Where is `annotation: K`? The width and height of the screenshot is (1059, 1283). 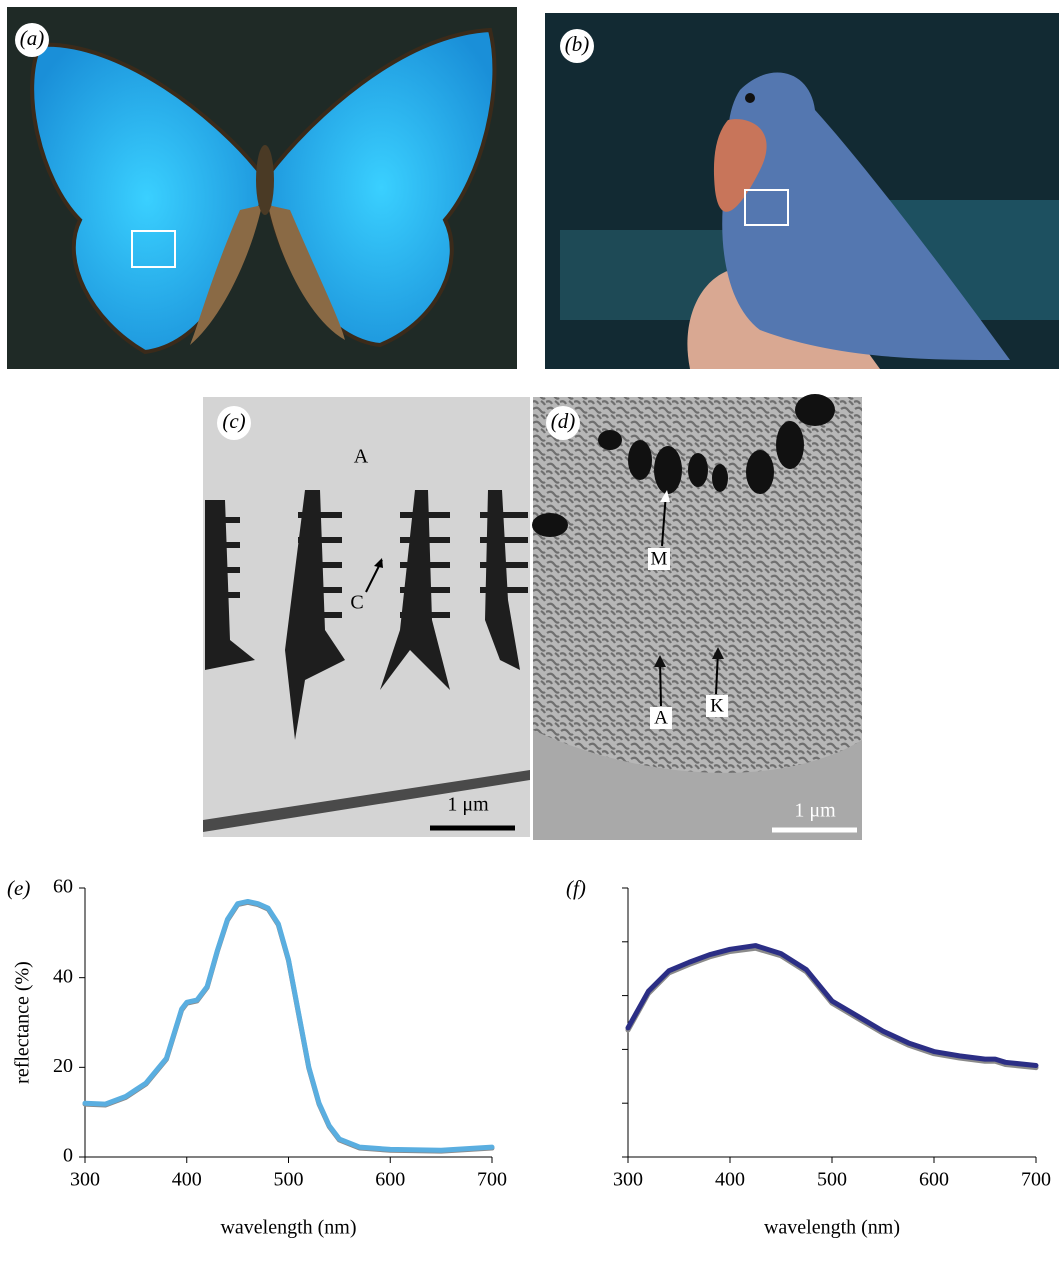 annotation: K is located at coordinates (717, 705).